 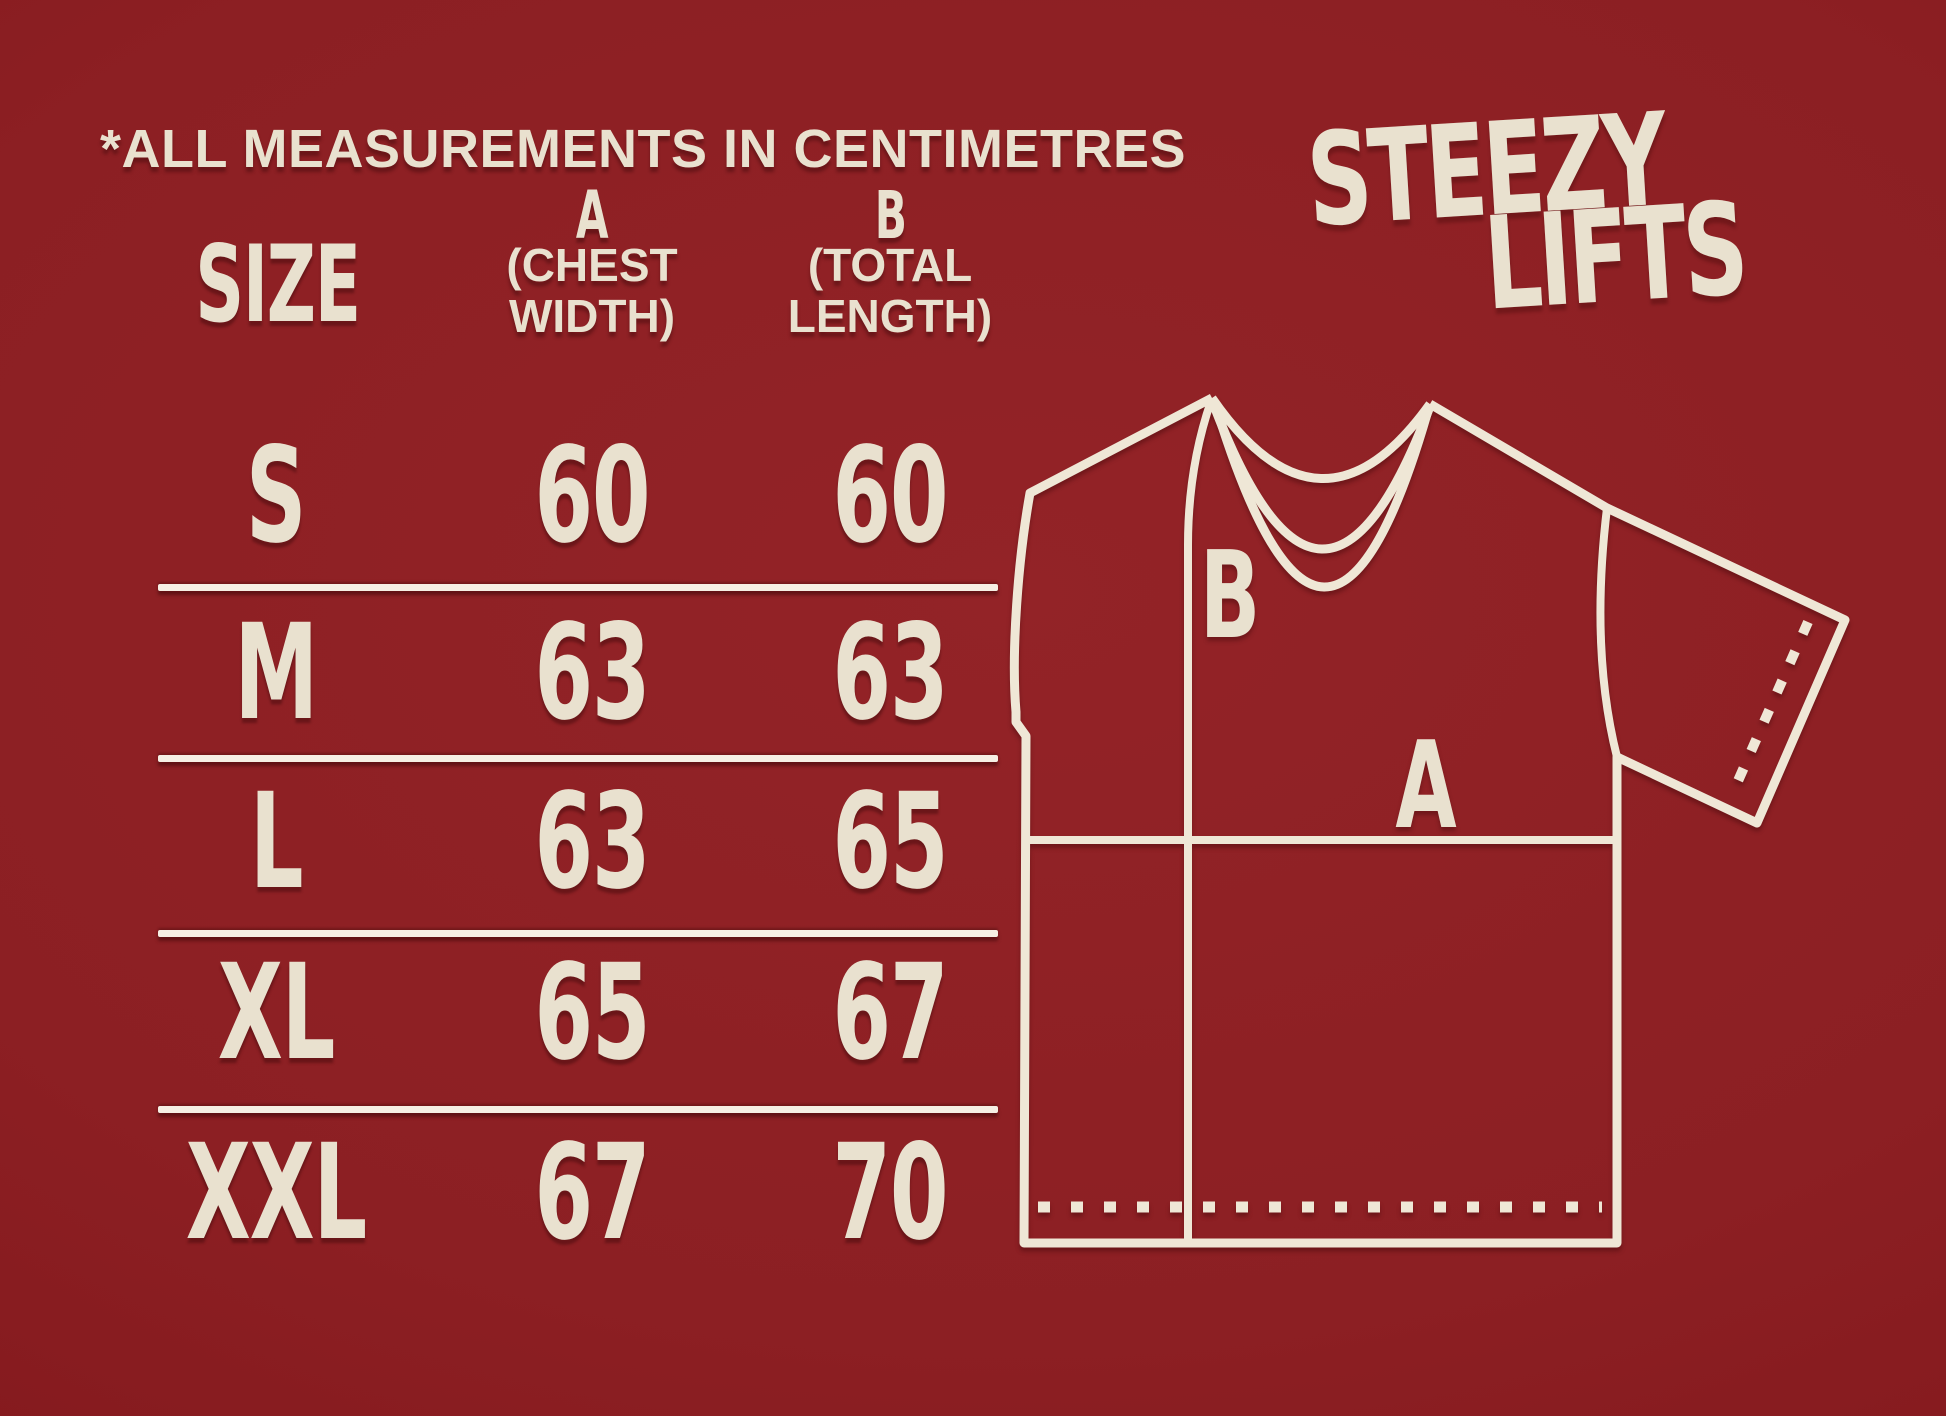 What do you see at coordinates (1614, 257) in the screenshot?
I see `brand-logo-line2: LIFTS` at bounding box center [1614, 257].